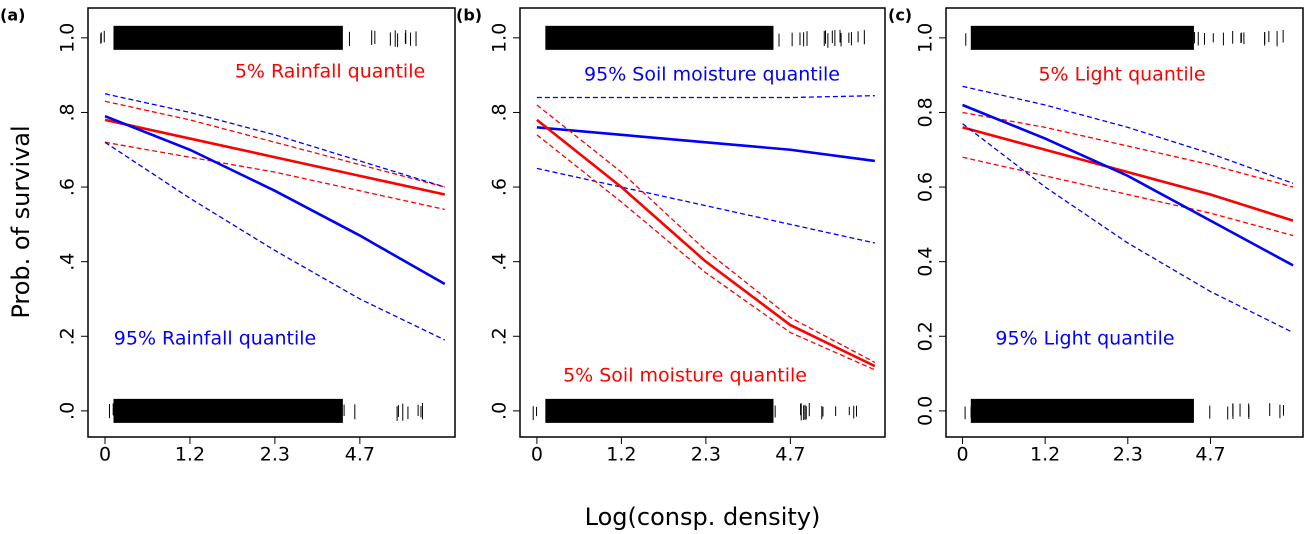  I want to click on annotation: 95% Rainfall quantile, so click(215, 339).